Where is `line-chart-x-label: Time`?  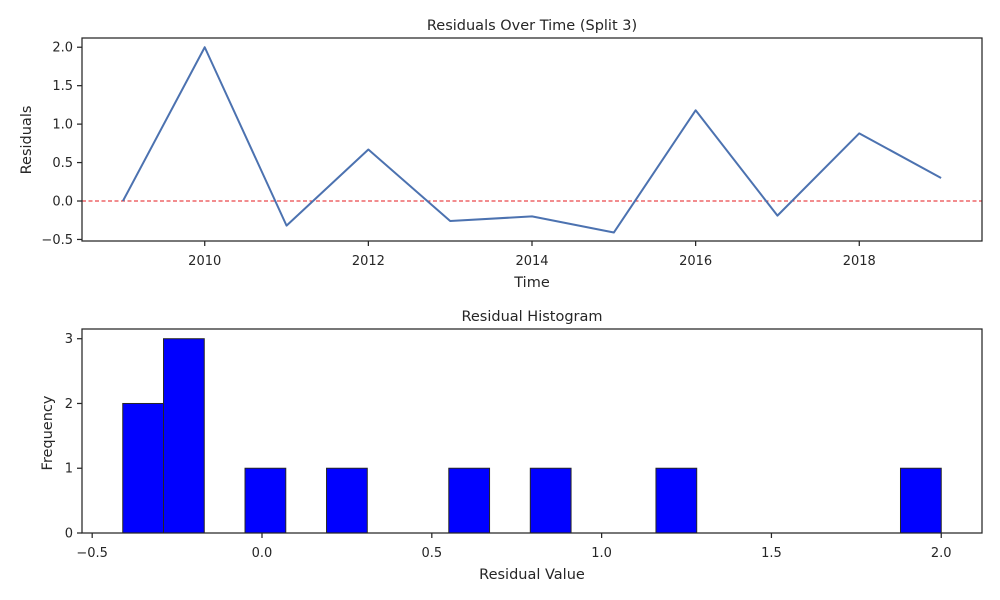
line-chart-x-label: Time is located at coordinates (531, 283).